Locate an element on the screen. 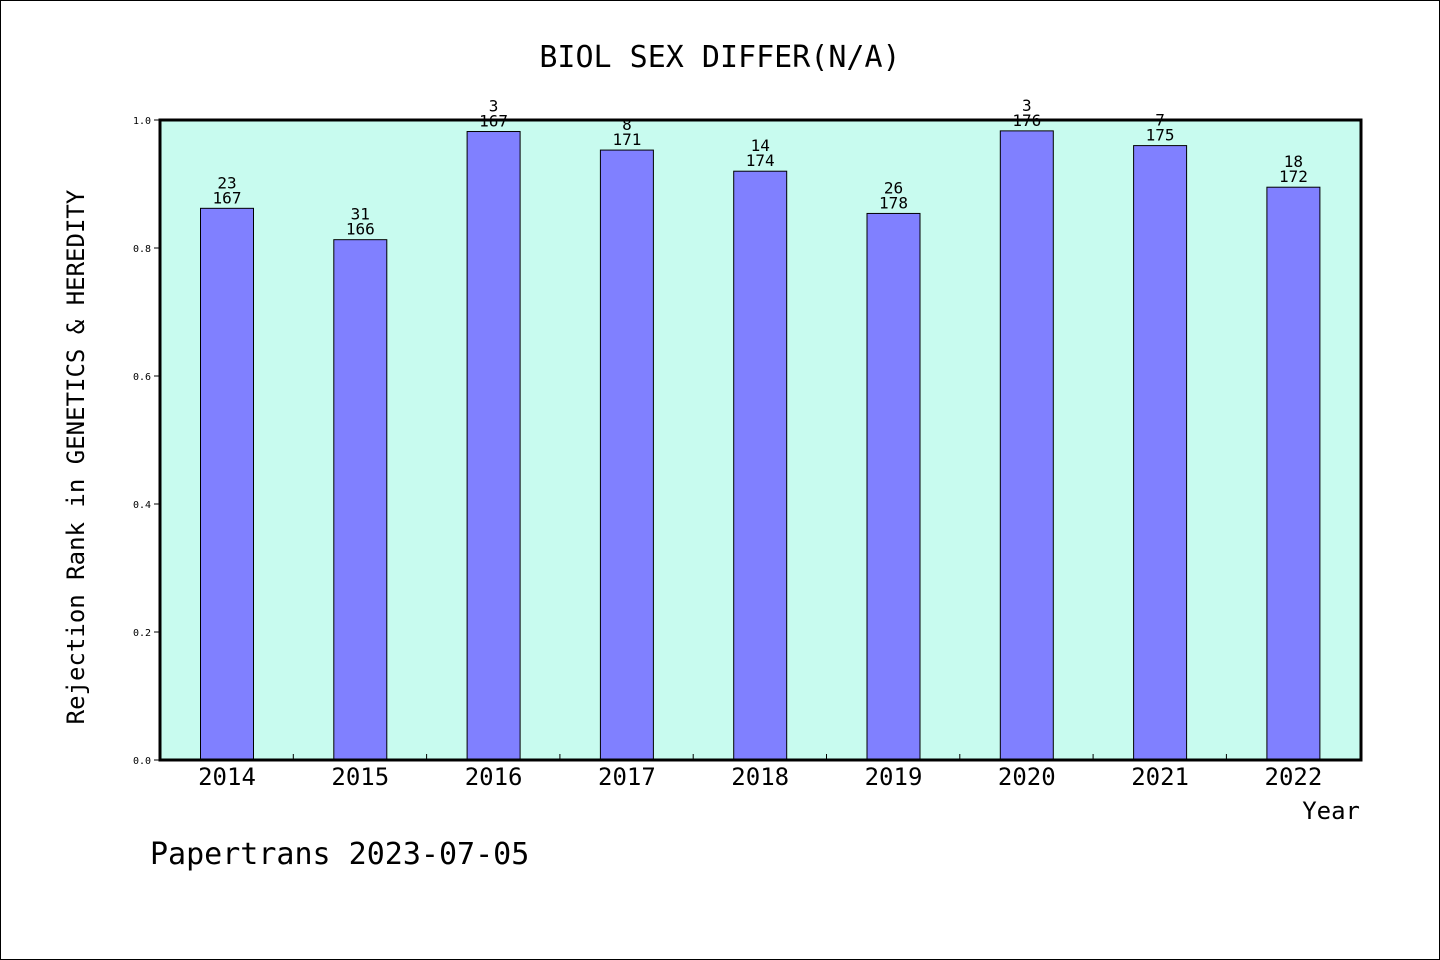 The height and width of the screenshot is (960, 1440). bar-rank-label-2022: 18 is located at coordinates (1293, 161).